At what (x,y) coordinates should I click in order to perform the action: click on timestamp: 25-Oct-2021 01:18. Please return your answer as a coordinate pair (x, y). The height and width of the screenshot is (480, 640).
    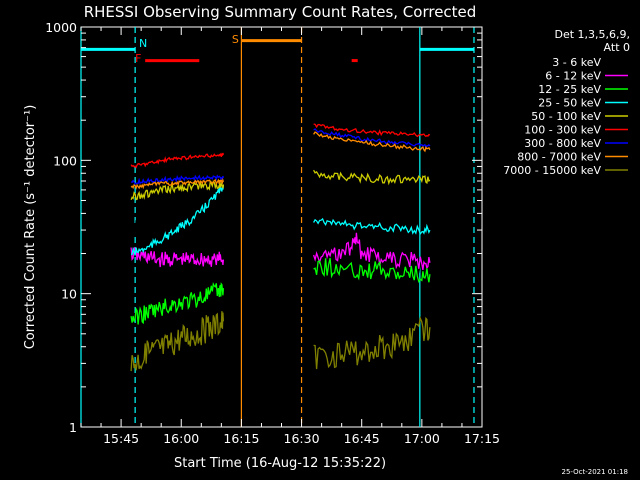
    Looking at the image, I should click on (595, 472).